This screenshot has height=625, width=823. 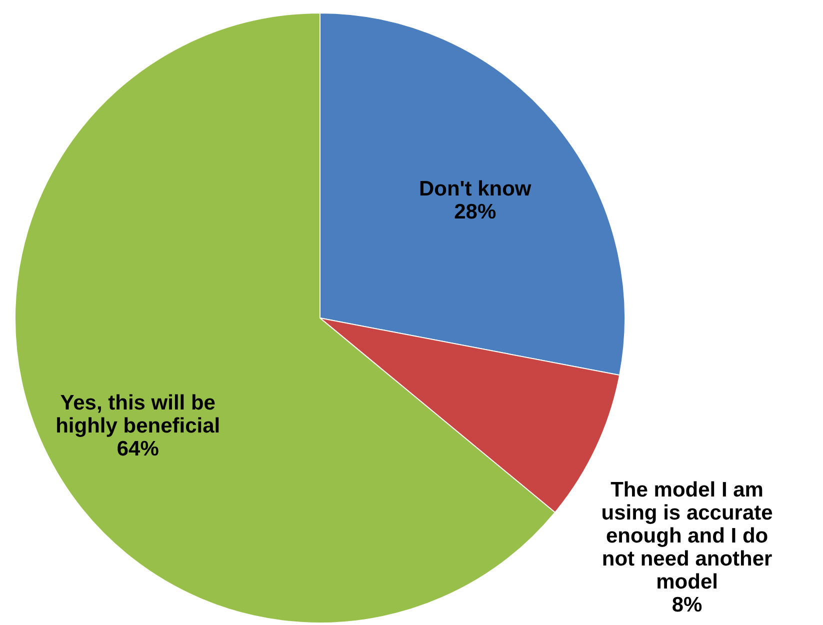 What do you see at coordinates (475, 189) in the screenshot?
I see `slice-label: Don't know` at bounding box center [475, 189].